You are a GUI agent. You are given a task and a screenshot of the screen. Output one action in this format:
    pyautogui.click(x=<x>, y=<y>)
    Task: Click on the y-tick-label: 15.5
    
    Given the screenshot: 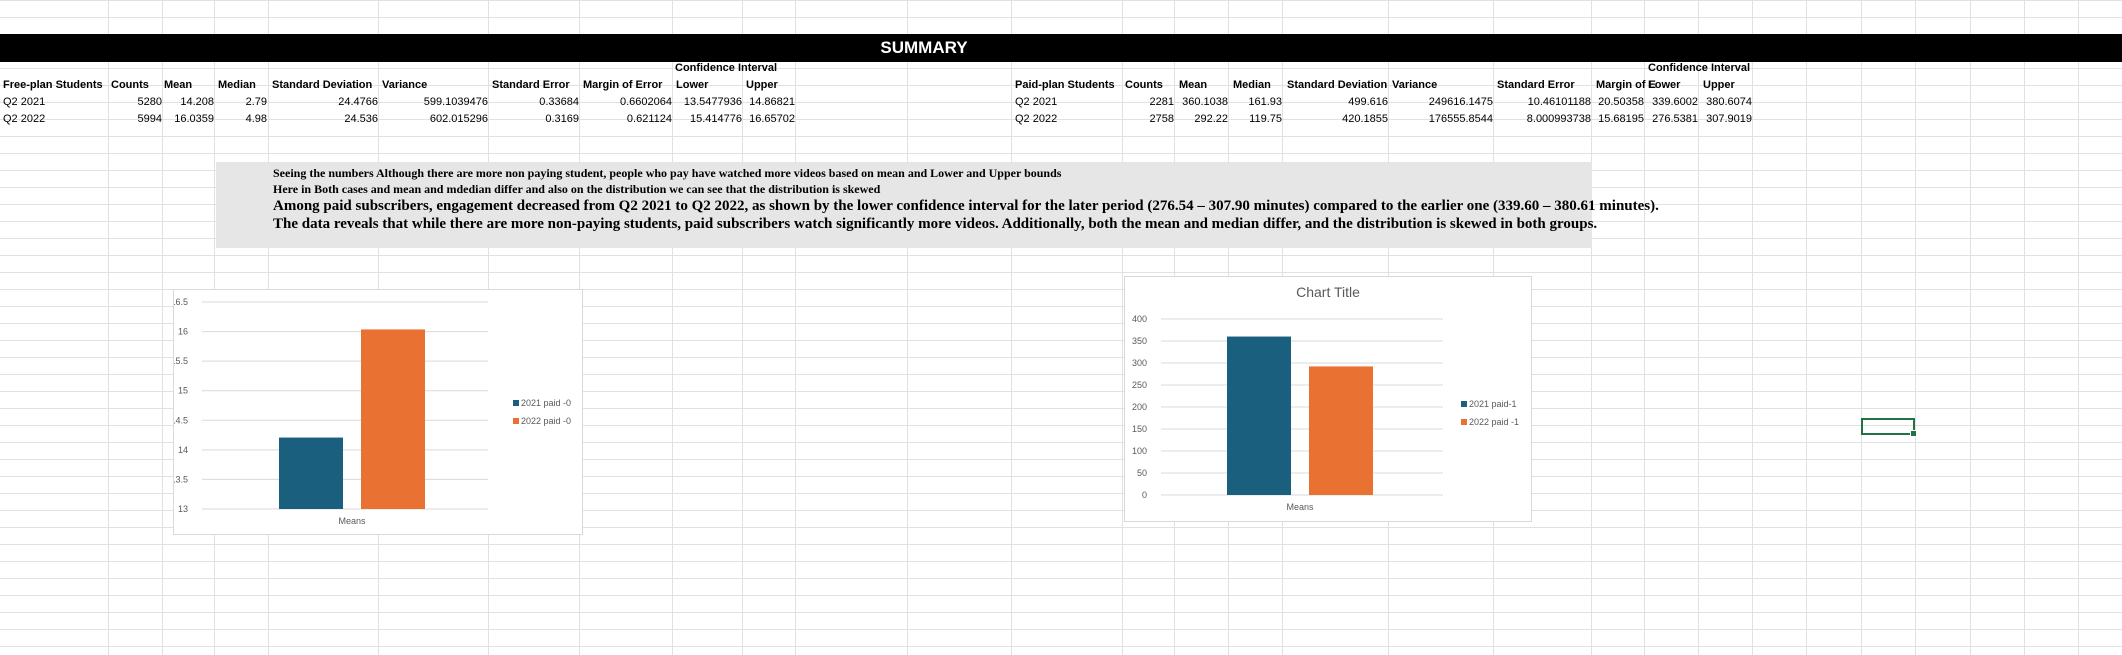 What is the action you would take?
    pyautogui.click(x=181, y=361)
    